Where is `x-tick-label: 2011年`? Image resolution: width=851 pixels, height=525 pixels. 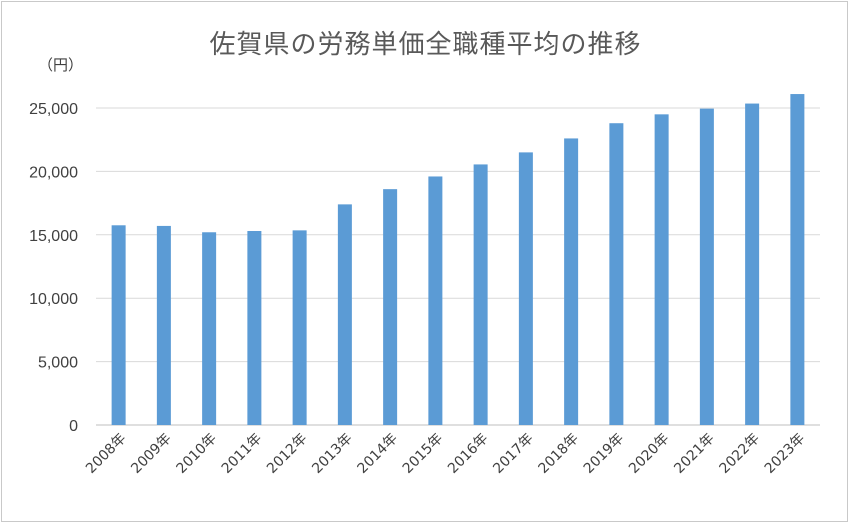 x-tick-label: 2011年 is located at coordinates (242, 454).